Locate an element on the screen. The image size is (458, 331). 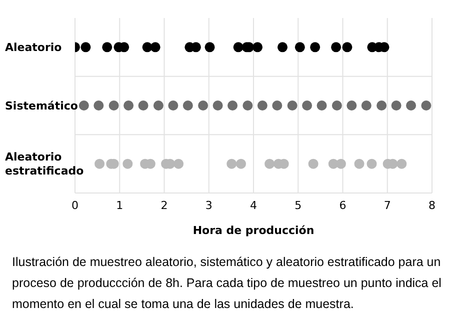
x-tick-label: 6 is located at coordinates (342, 205).